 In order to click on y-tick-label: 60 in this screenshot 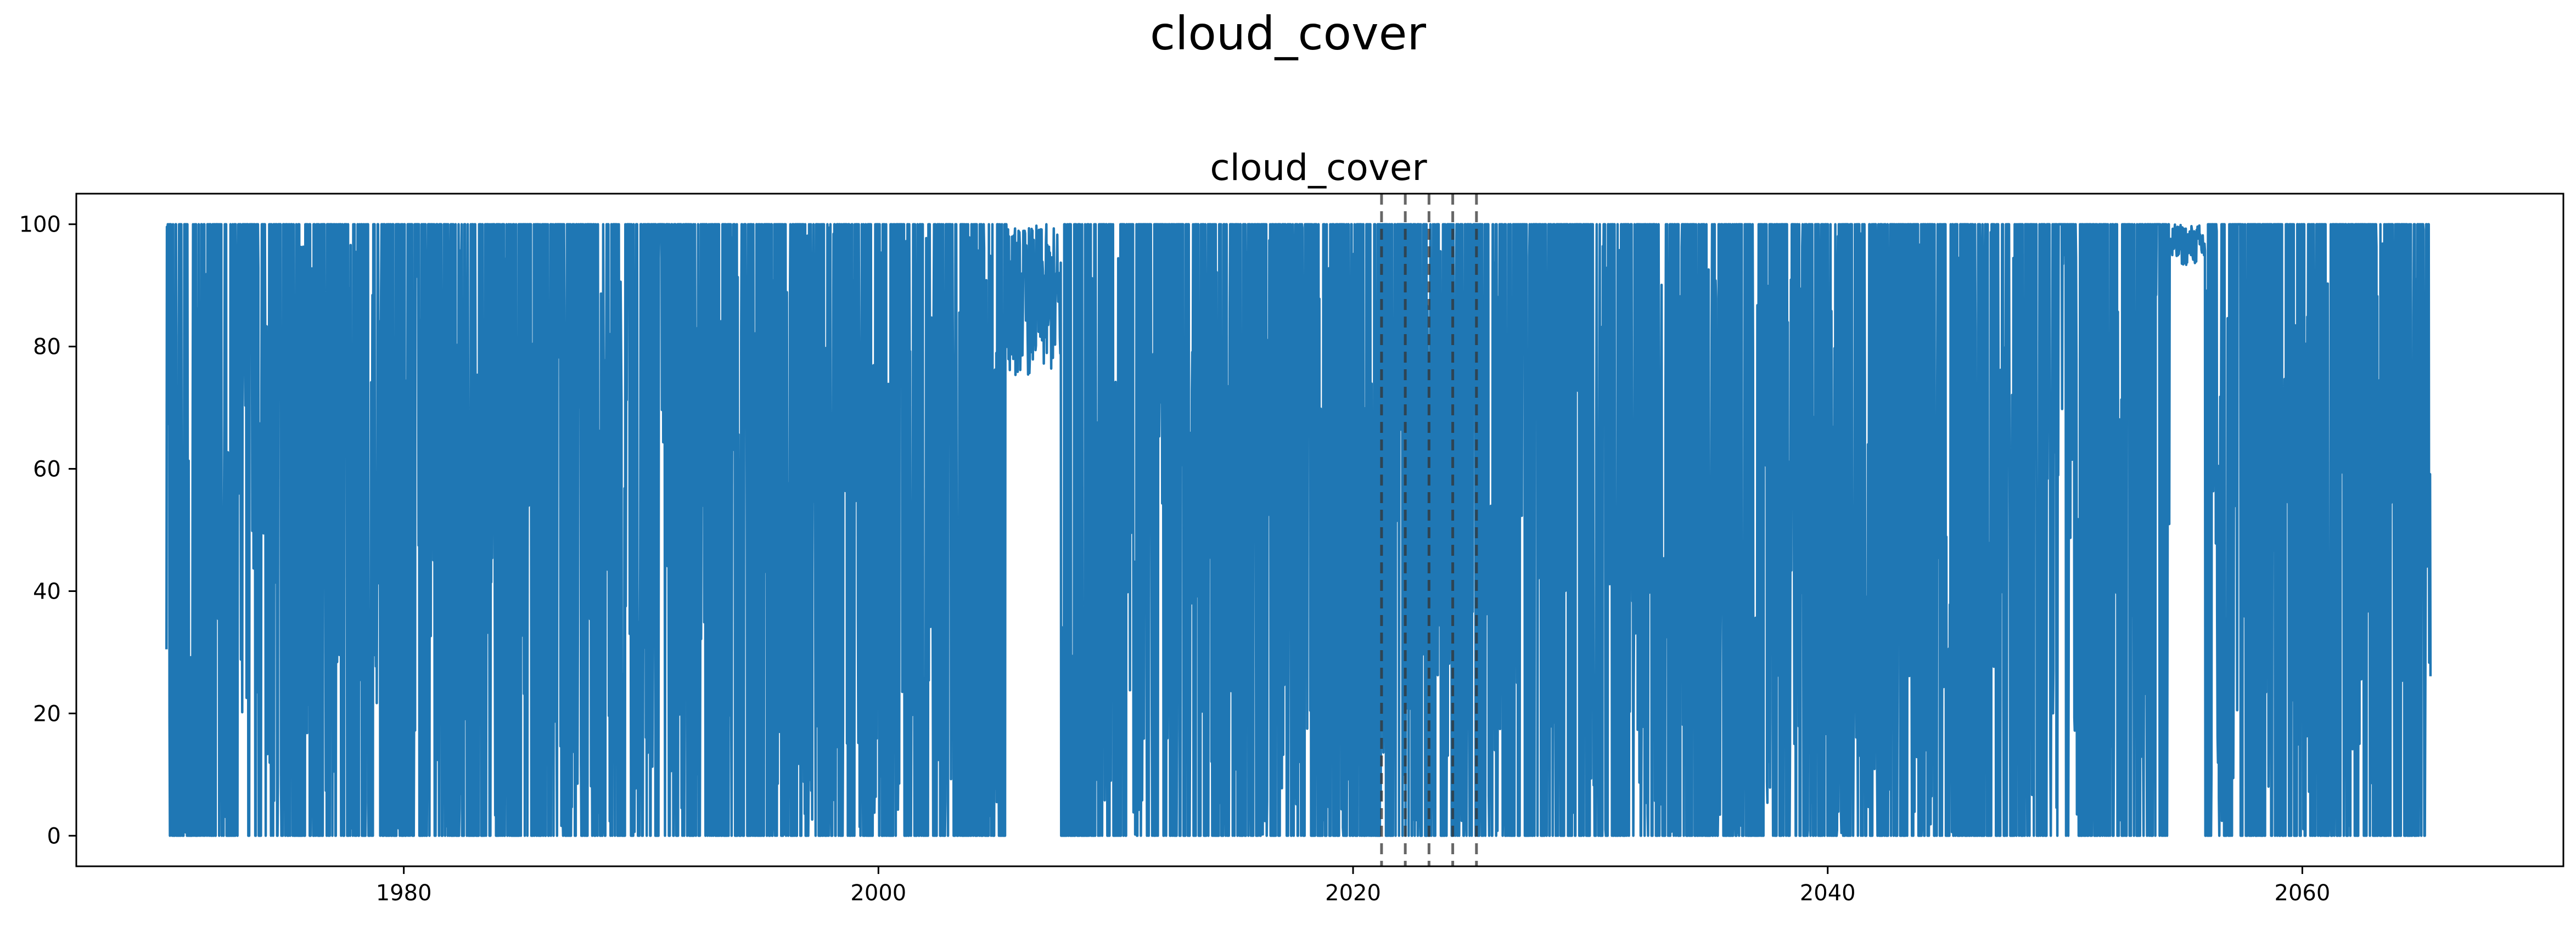, I will do `click(47, 469)`.